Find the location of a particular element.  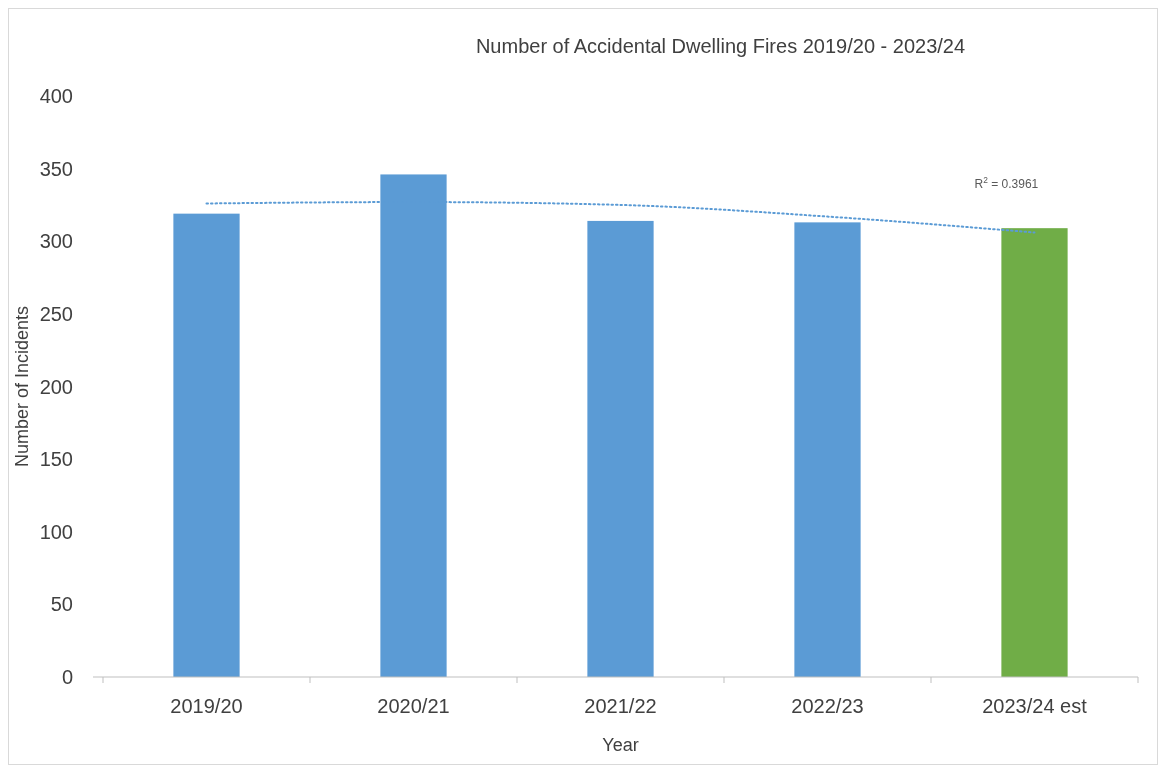

y-tick-label: 400 is located at coordinates (56, 96).